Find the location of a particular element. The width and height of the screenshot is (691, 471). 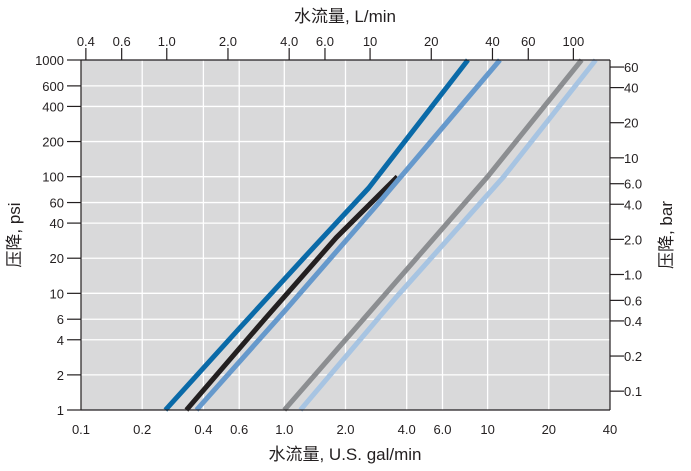

x-bottom-tick-label: 40 is located at coordinates (610, 429).